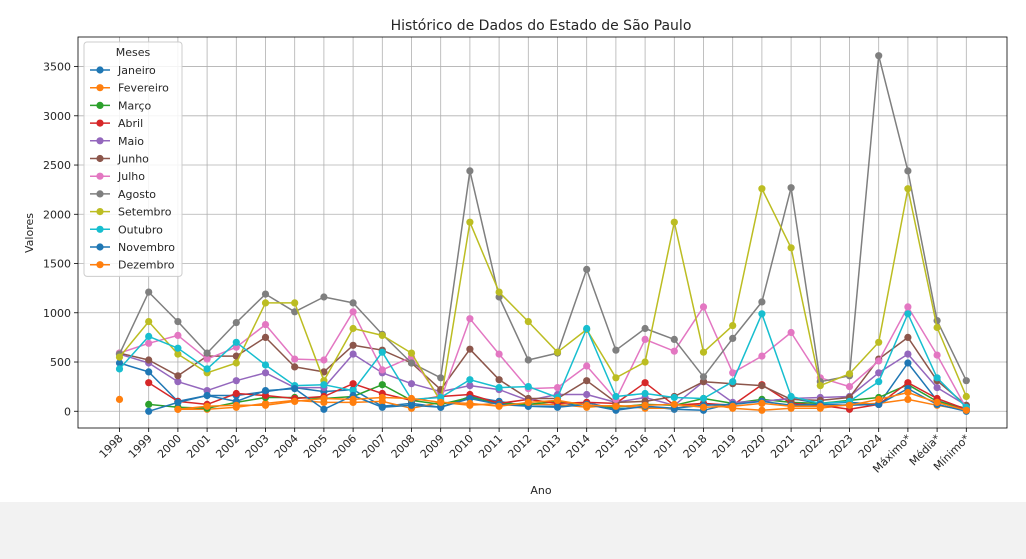  I want to click on x-tick-label: 2006, so click(344, 446).